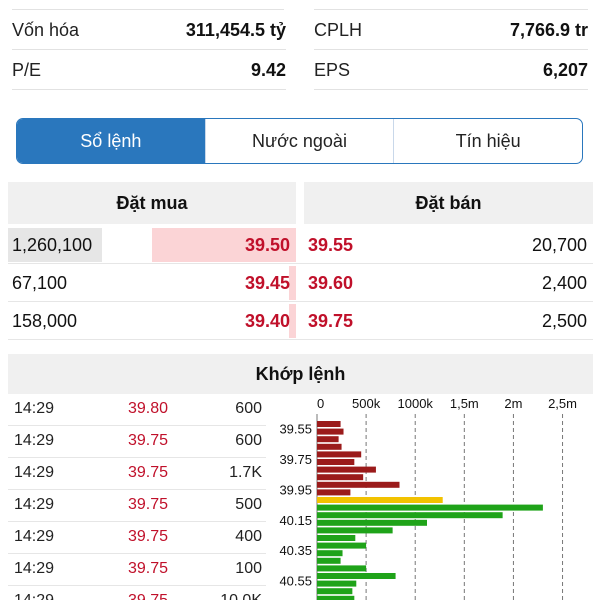  I want to click on stat-label: P/E, so click(27, 69).